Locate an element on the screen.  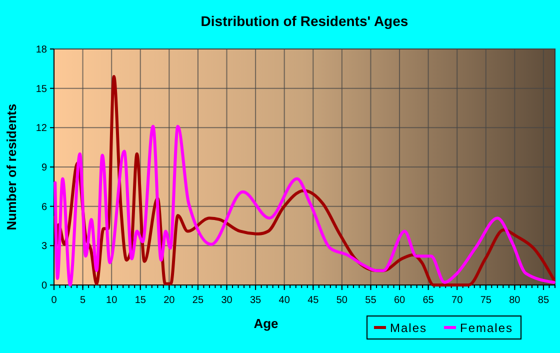
y-axis-title: Number of residents is located at coordinates (11, 167).